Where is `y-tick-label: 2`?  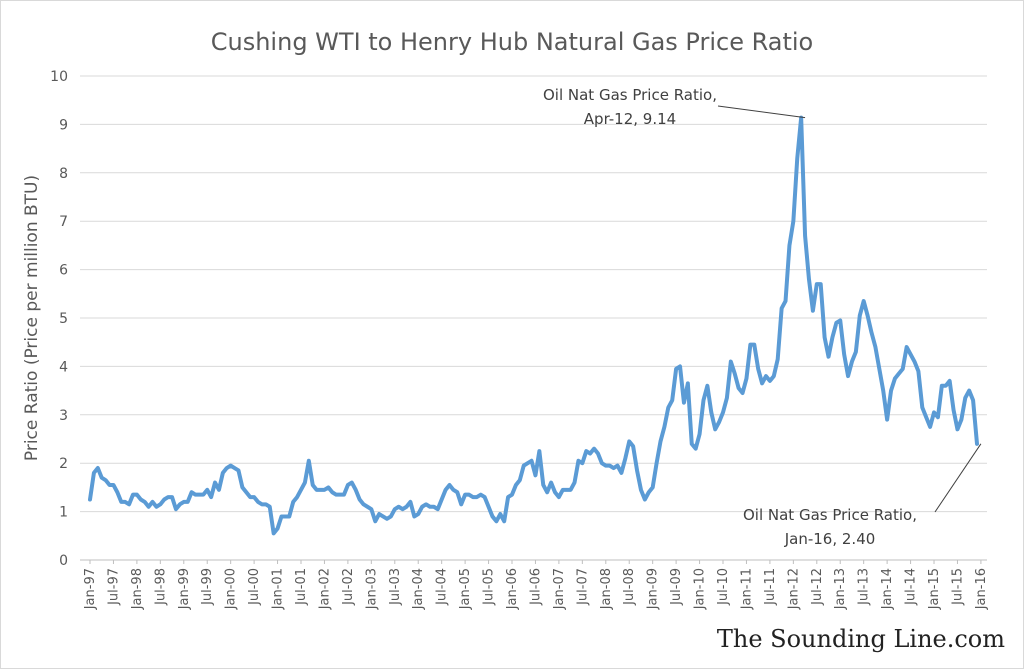
y-tick-label: 2 is located at coordinates (63, 464).